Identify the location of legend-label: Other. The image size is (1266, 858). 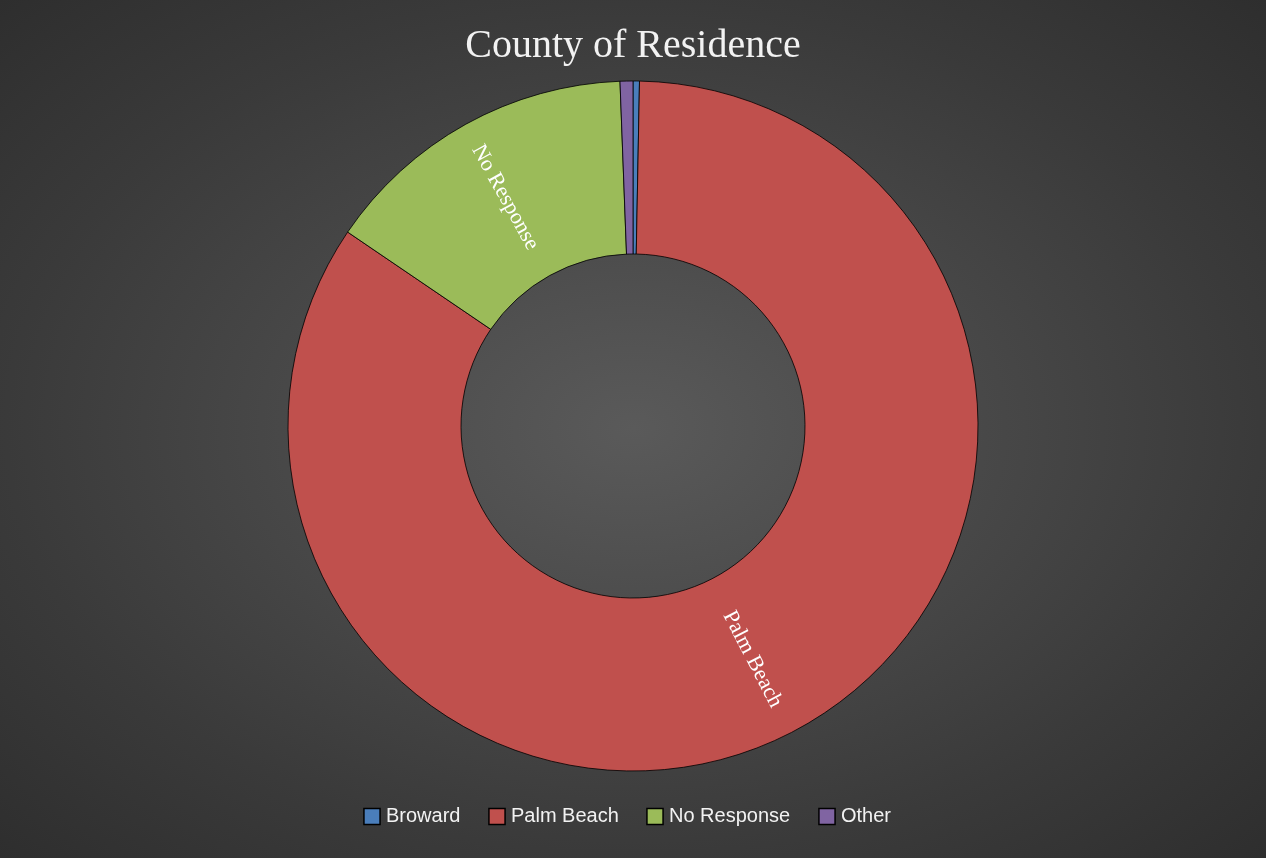
(866, 815).